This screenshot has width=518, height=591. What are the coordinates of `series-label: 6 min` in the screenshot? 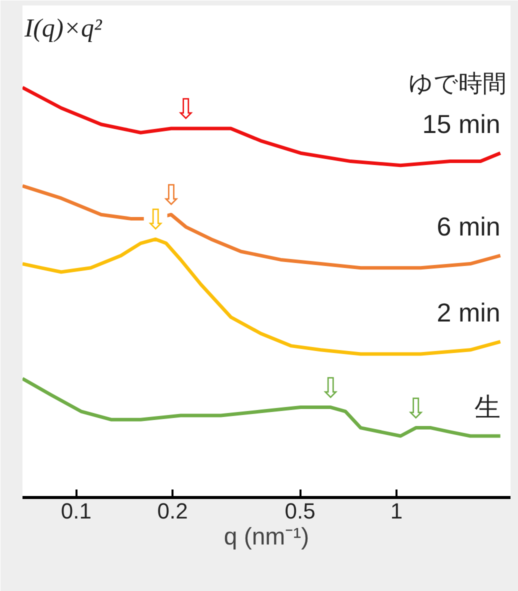 It's located at (468, 227).